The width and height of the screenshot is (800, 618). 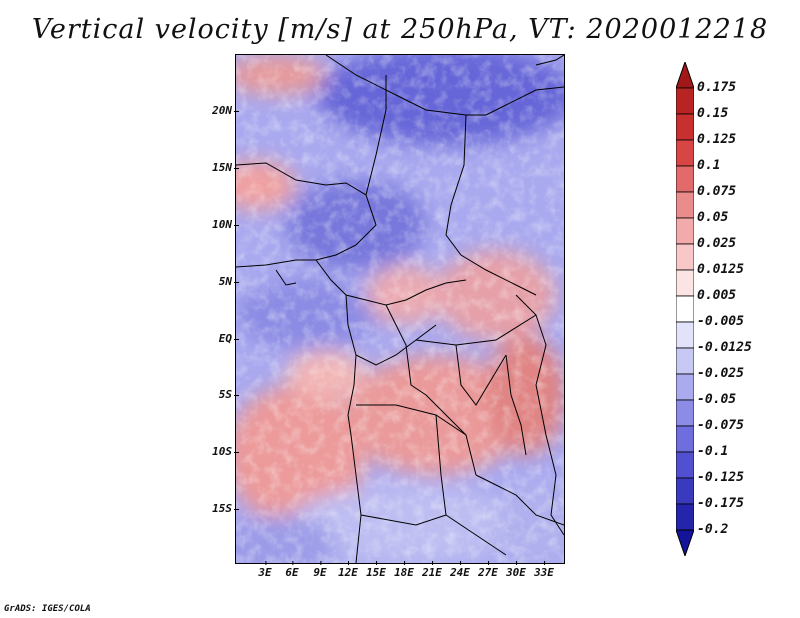 What do you see at coordinates (225, 508) in the screenshot?
I see `lat-label-15s: 15S` at bounding box center [225, 508].